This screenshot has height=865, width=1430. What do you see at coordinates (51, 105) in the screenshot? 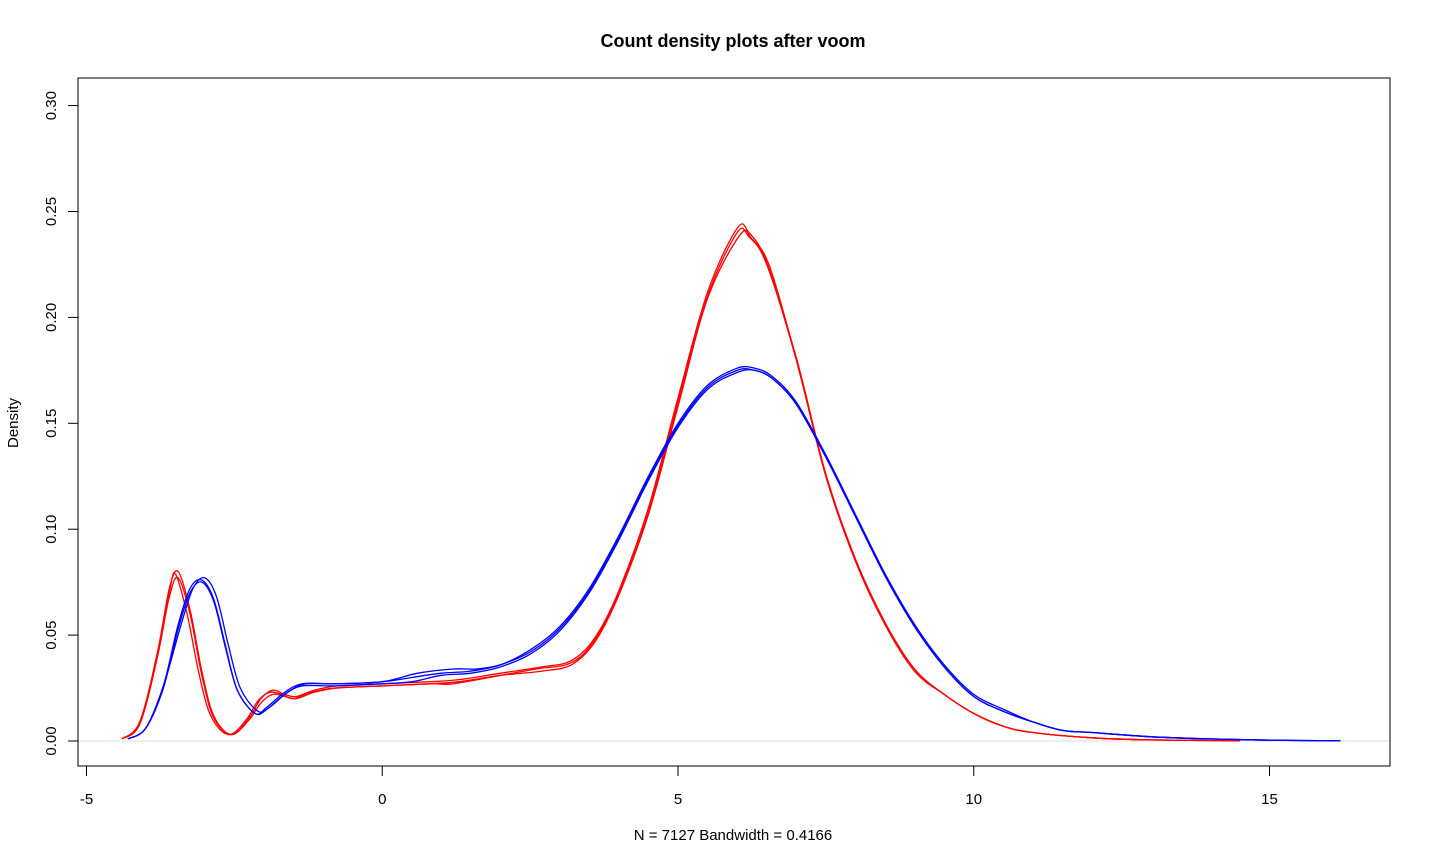
I see `y-tick-label: 0.30` at bounding box center [51, 105].